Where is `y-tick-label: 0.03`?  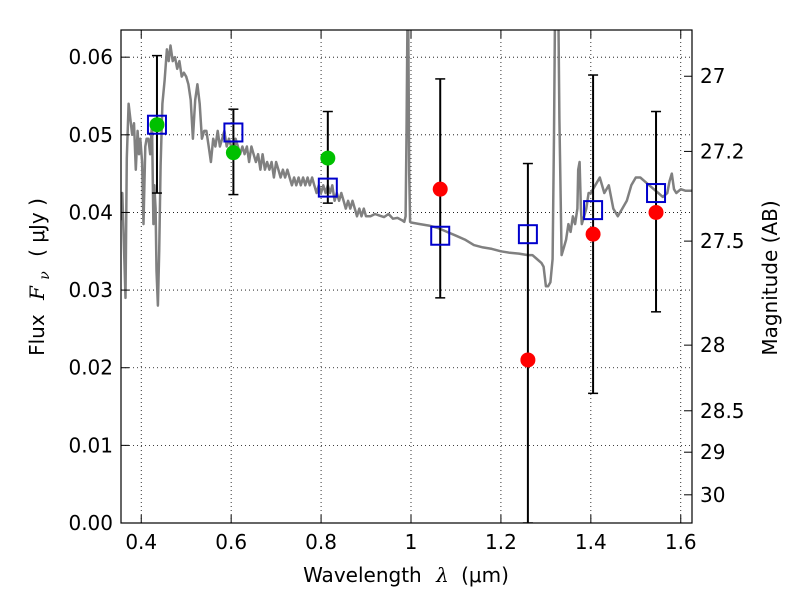
y-tick-label: 0.03 is located at coordinates (90, 290).